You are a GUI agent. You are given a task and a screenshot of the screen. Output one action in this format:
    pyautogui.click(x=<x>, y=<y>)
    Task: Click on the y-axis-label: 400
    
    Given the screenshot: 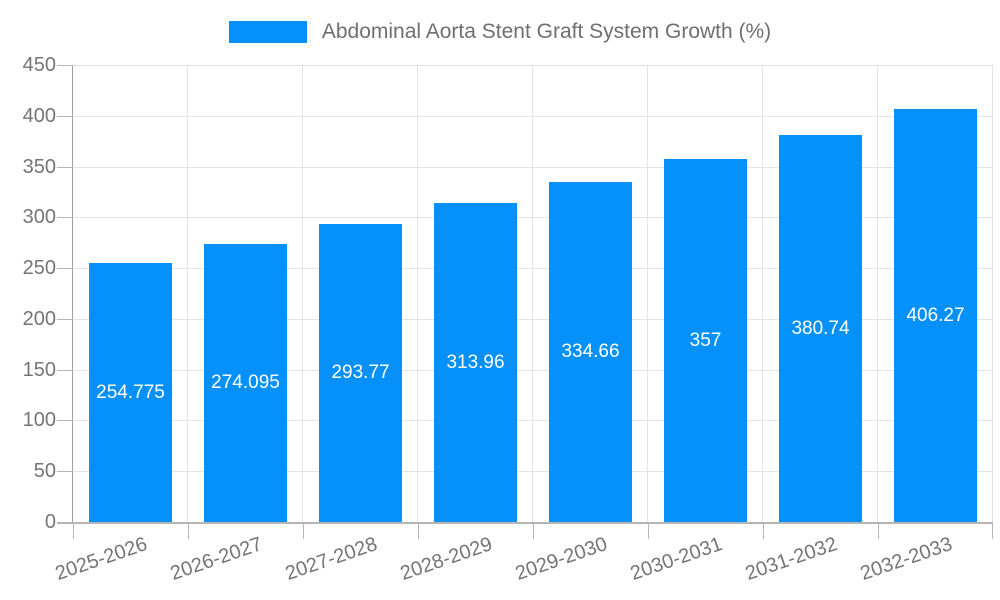 What is the action you would take?
    pyautogui.click(x=39, y=115)
    